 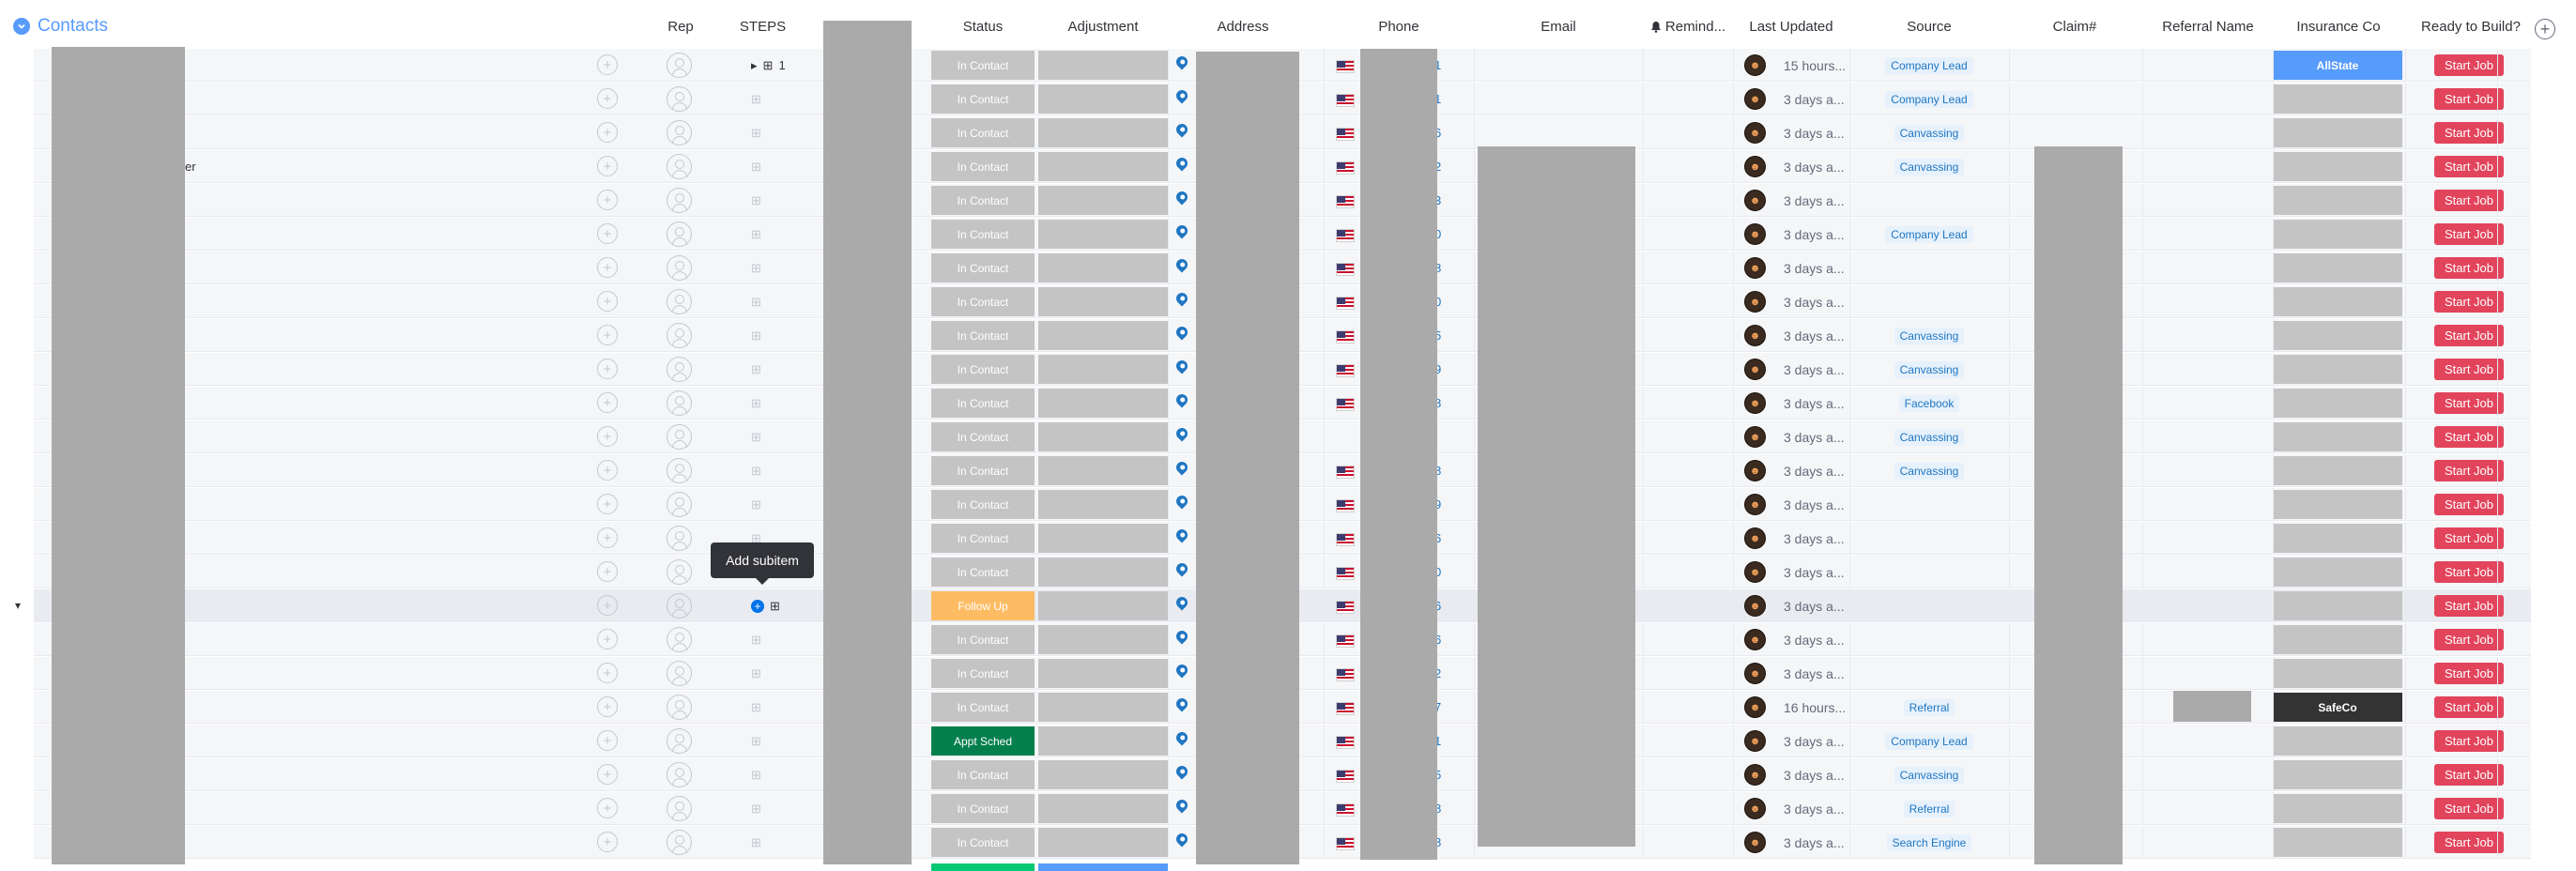 I want to click on source-cell: Facebook, so click(x=1929, y=403).